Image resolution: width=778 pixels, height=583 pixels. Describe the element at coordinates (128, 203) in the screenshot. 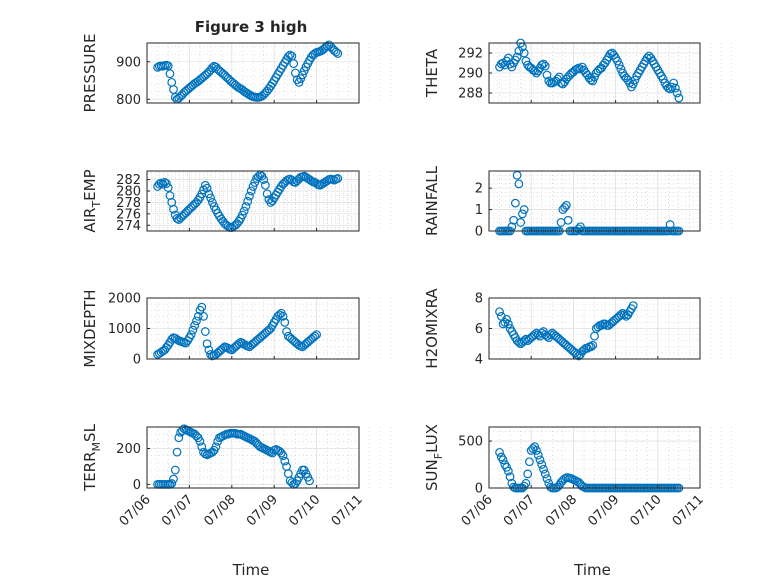

I see `y-tick-label: 278` at that location.